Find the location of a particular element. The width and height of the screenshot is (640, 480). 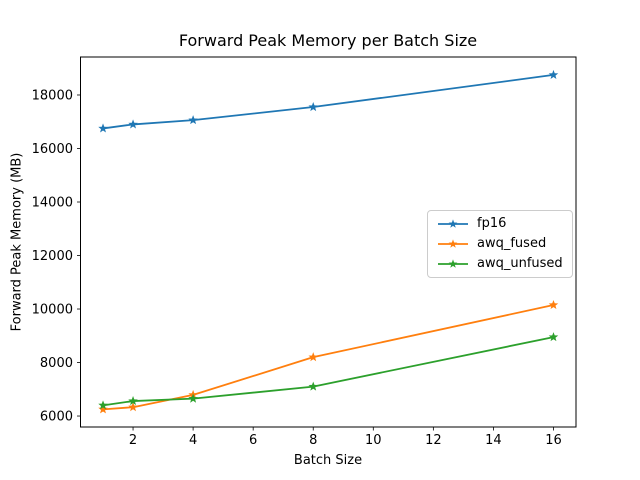

legend-item-awq_unfused: awq_unfused is located at coordinates (500, 264).